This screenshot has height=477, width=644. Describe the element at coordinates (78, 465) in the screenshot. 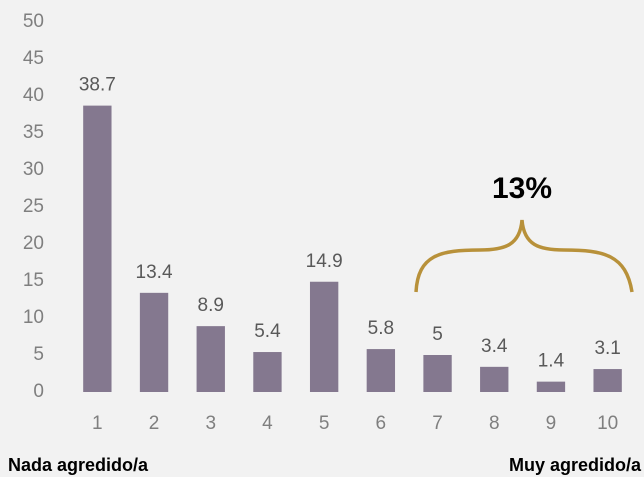

I see `axis-end-label: Nada agredido/a` at that location.